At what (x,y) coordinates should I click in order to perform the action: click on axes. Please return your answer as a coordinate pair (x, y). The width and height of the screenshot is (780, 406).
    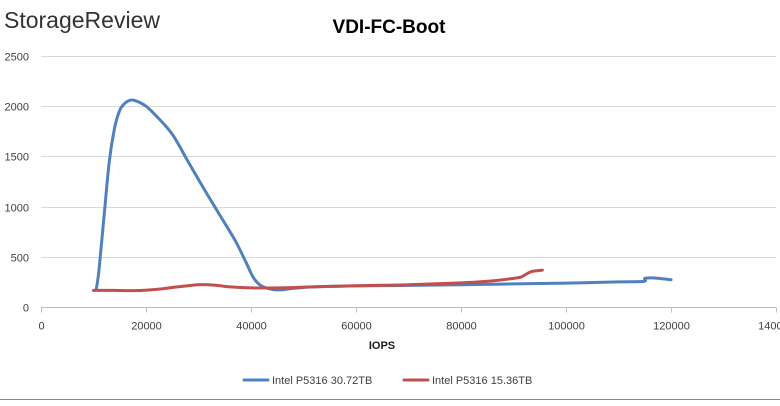
    Looking at the image, I should click on (409, 310).